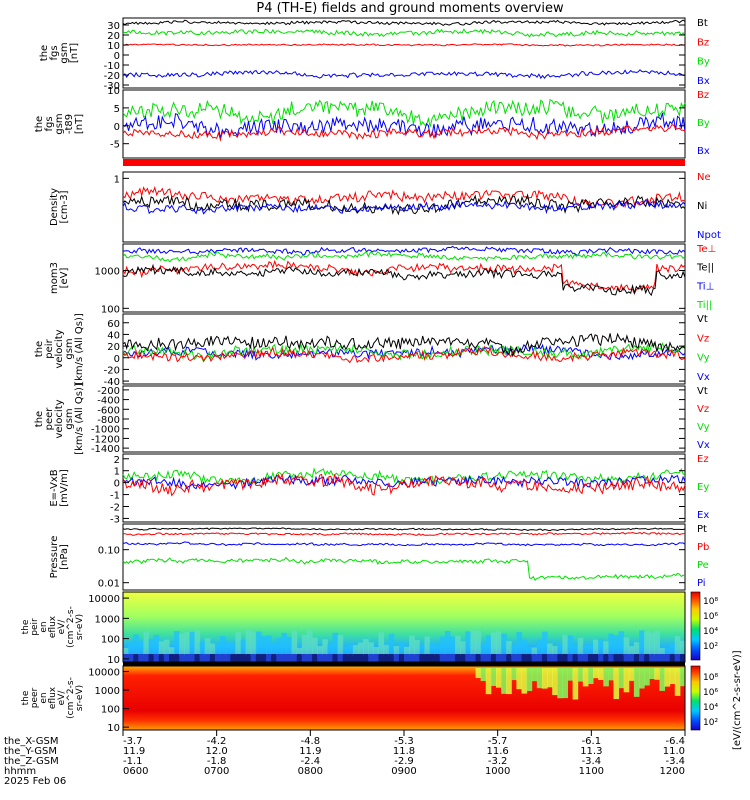  I want to click on x-tick-label: 11.8, so click(404, 751).